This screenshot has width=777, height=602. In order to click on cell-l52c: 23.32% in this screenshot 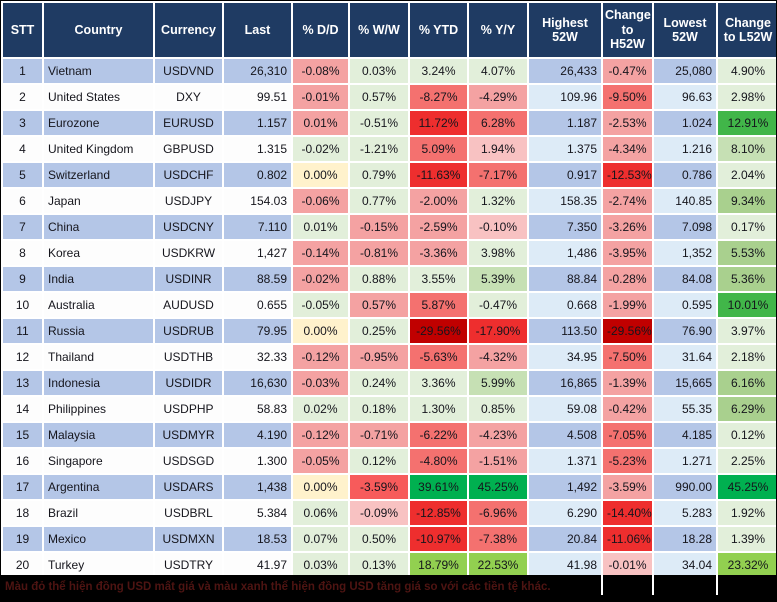, I will do `click(746, 565)`.